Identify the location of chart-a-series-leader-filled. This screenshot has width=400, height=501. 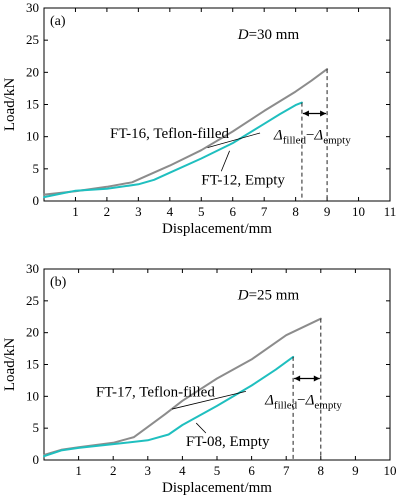
(234, 140).